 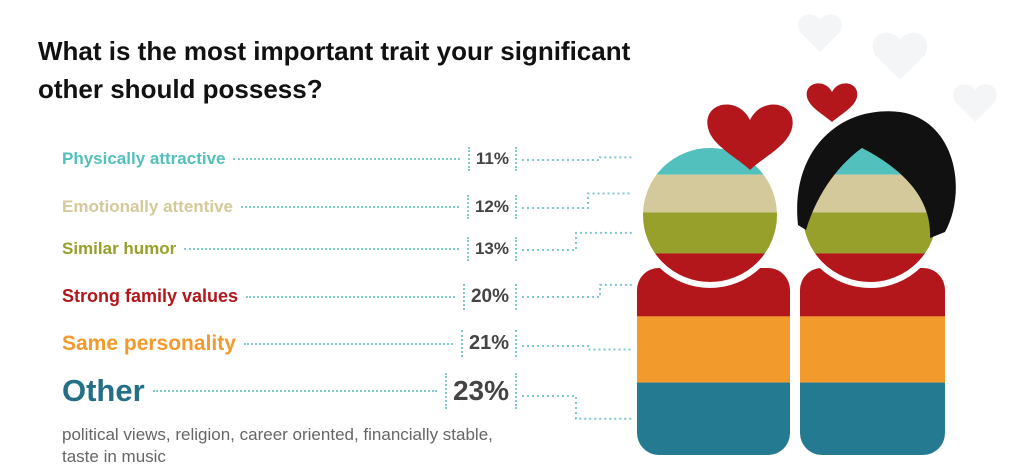 What do you see at coordinates (480, 390) in the screenshot?
I see `value-label: 23%` at bounding box center [480, 390].